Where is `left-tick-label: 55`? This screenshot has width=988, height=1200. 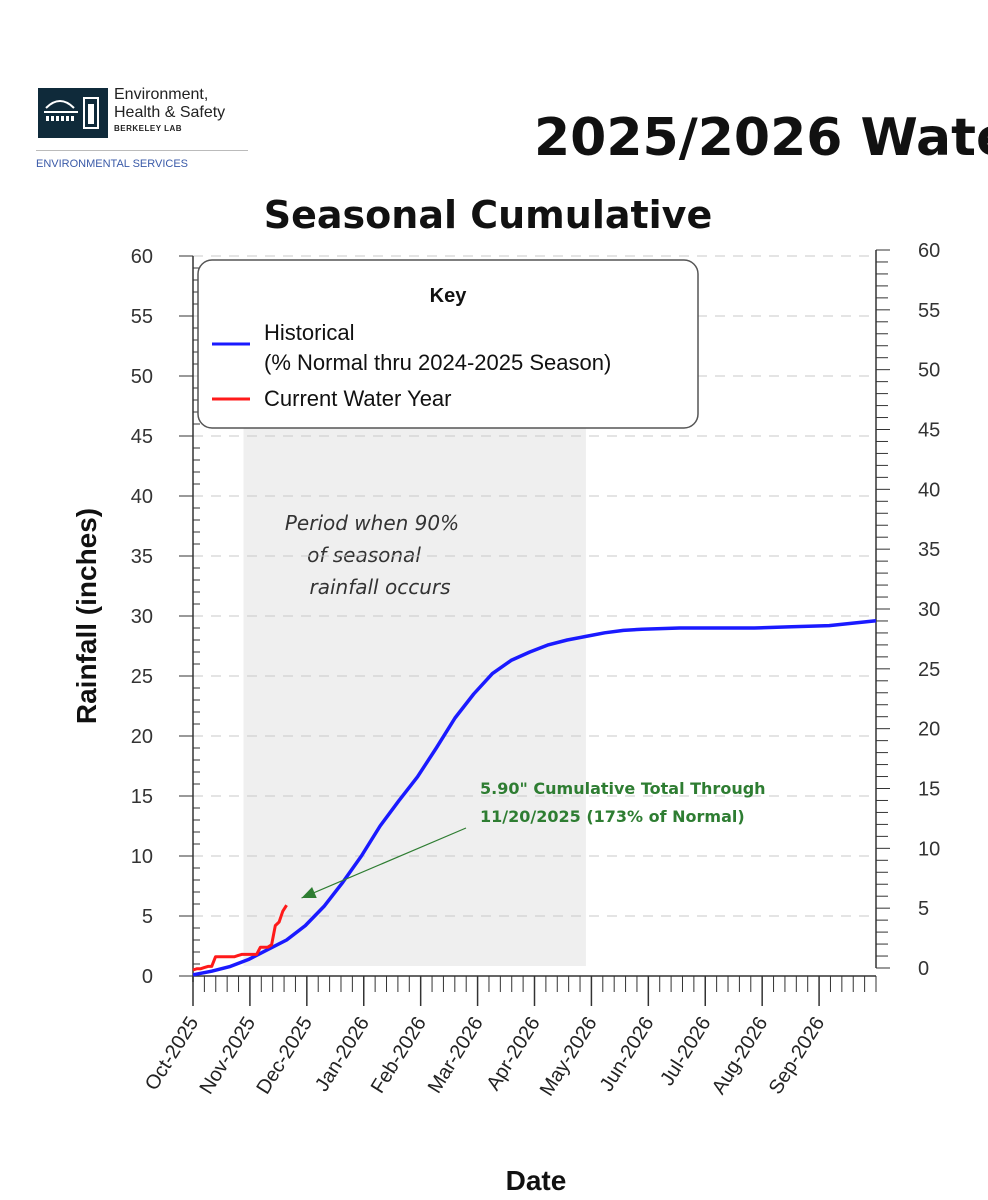 left-tick-label: 55 is located at coordinates (142, 317).